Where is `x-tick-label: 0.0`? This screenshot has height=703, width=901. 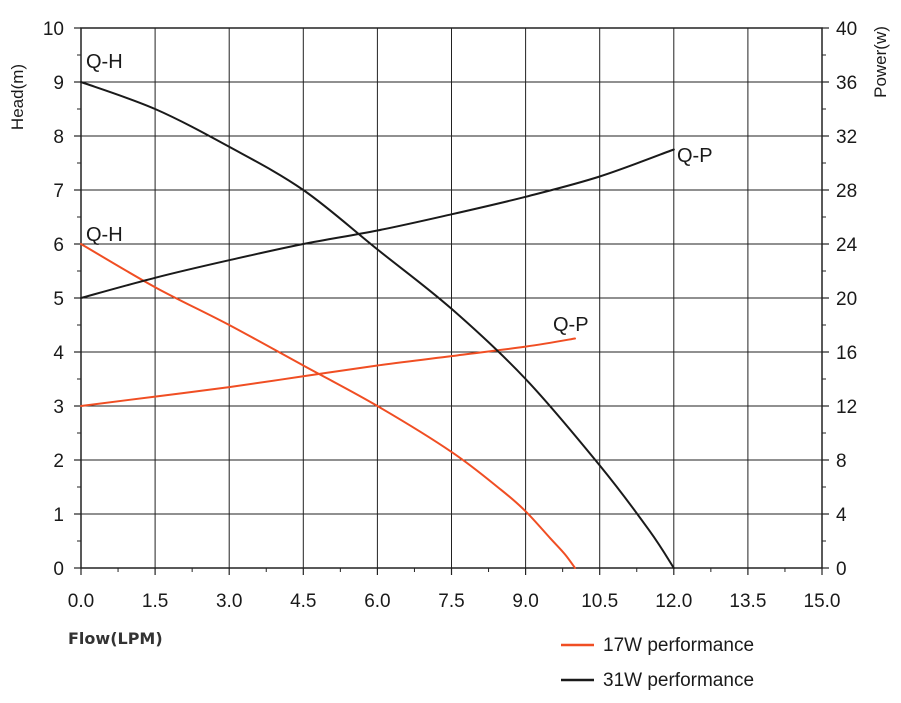 x-tick-label: 0.0 is located at coordinates (81, 601).